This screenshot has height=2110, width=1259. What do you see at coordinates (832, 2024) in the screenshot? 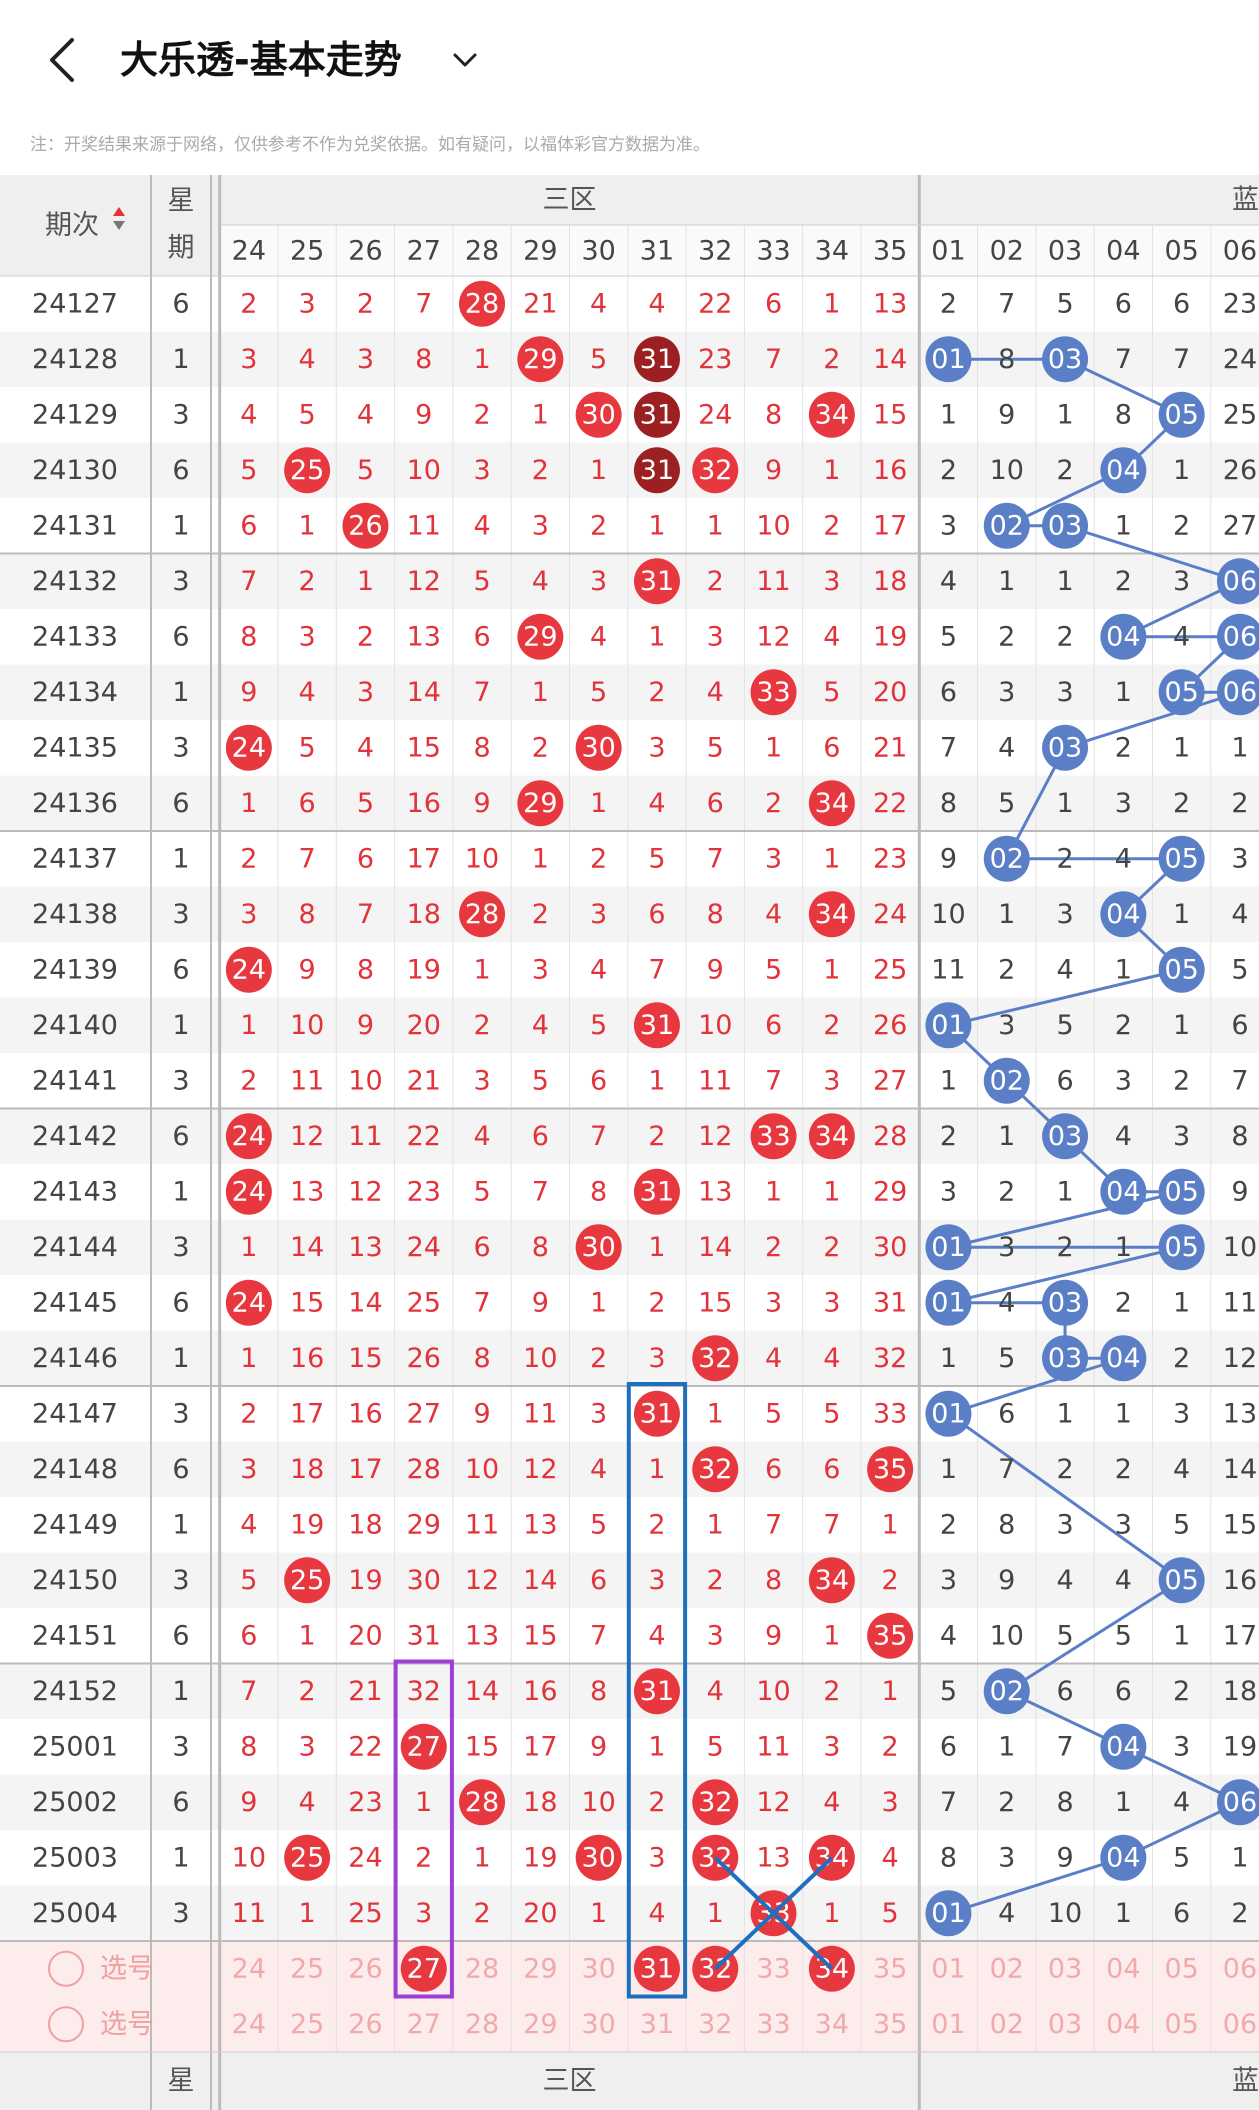
I see `selectable-number: 34` at bounding box center [832, 2024].